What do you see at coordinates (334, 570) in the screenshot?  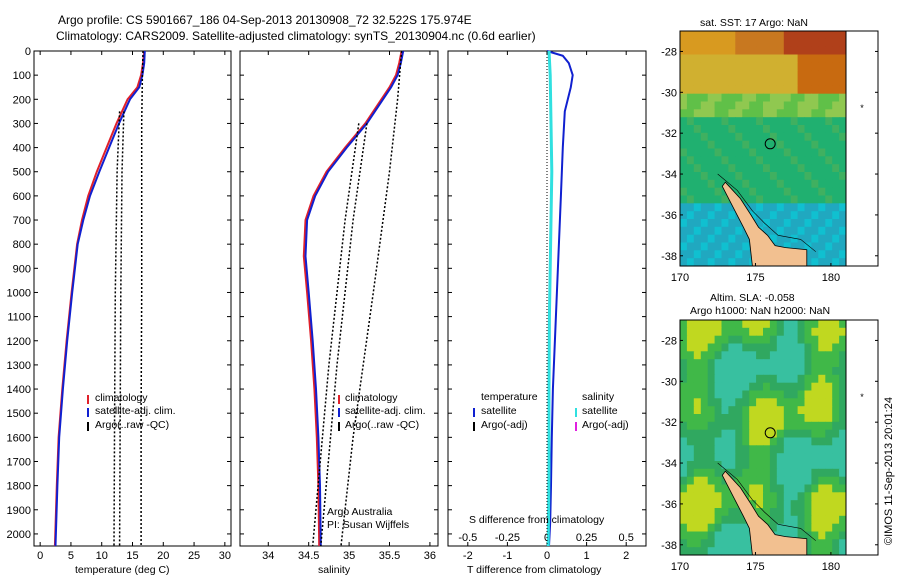 I see `salinity-xlabel: salinity` at bounding box center [334, 570].